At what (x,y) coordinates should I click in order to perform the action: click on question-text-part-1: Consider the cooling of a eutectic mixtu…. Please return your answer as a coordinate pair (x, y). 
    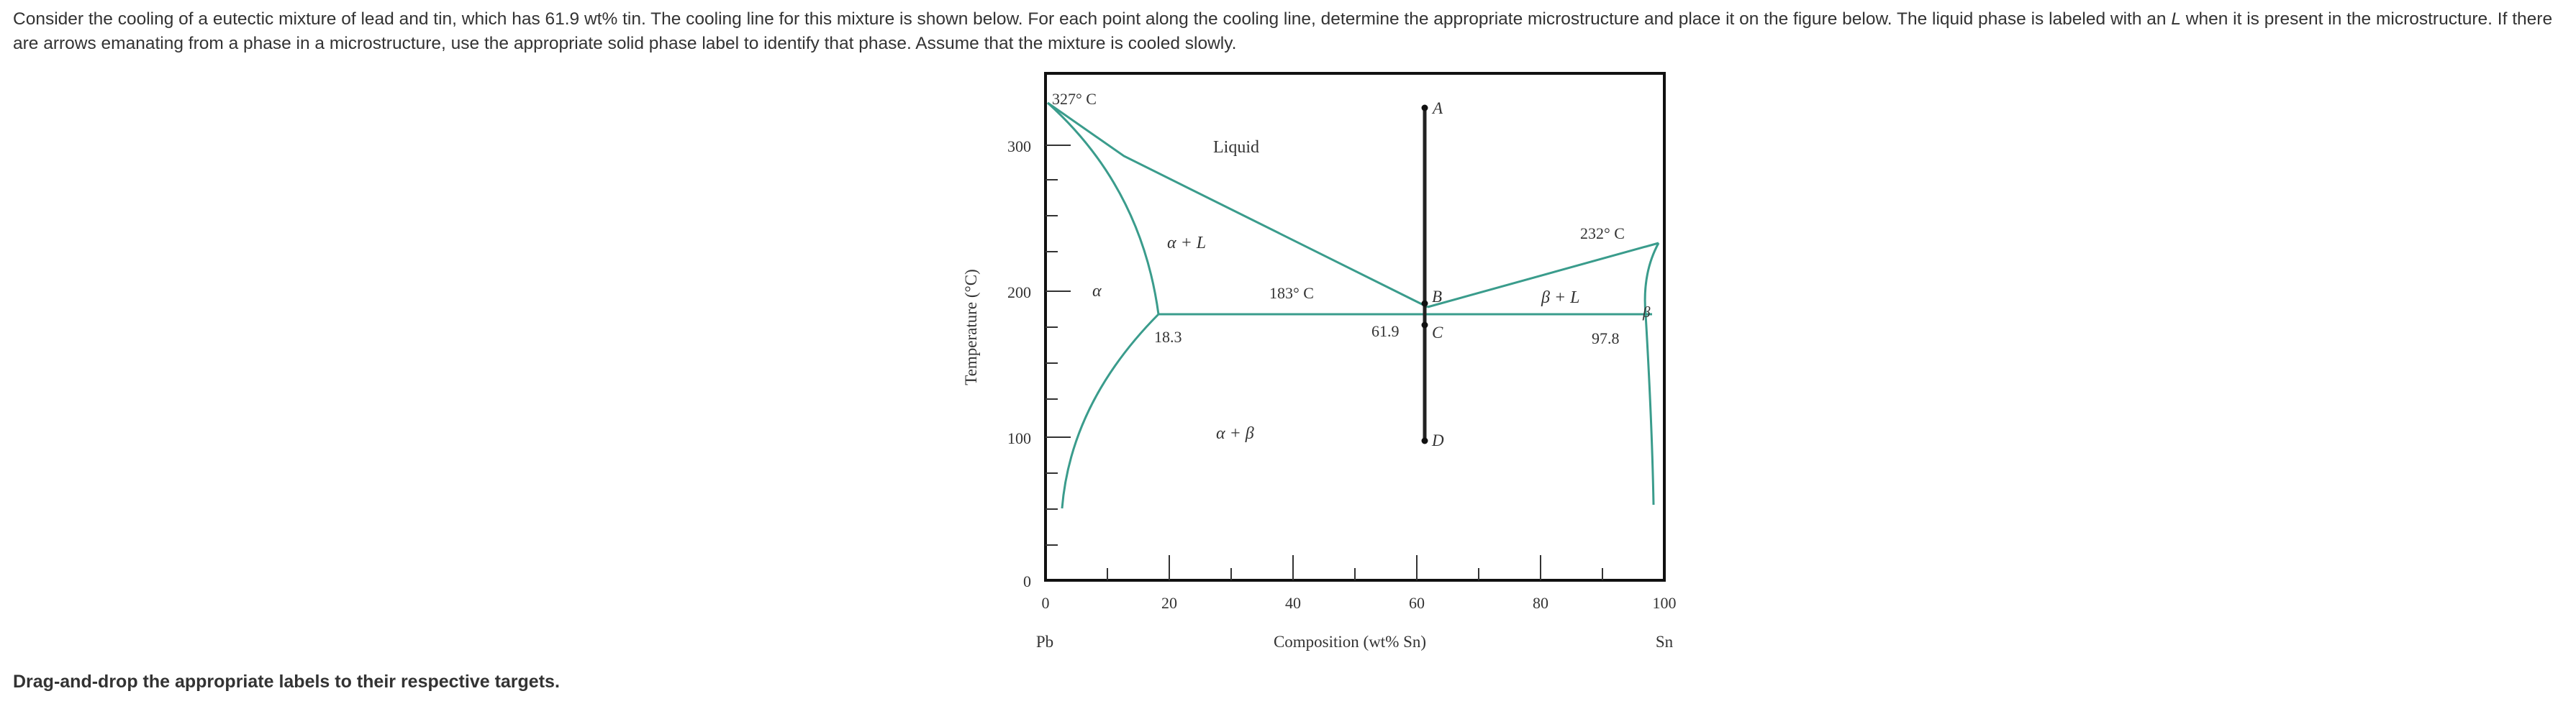
    Looking at the image, I should click on (1092, 19).